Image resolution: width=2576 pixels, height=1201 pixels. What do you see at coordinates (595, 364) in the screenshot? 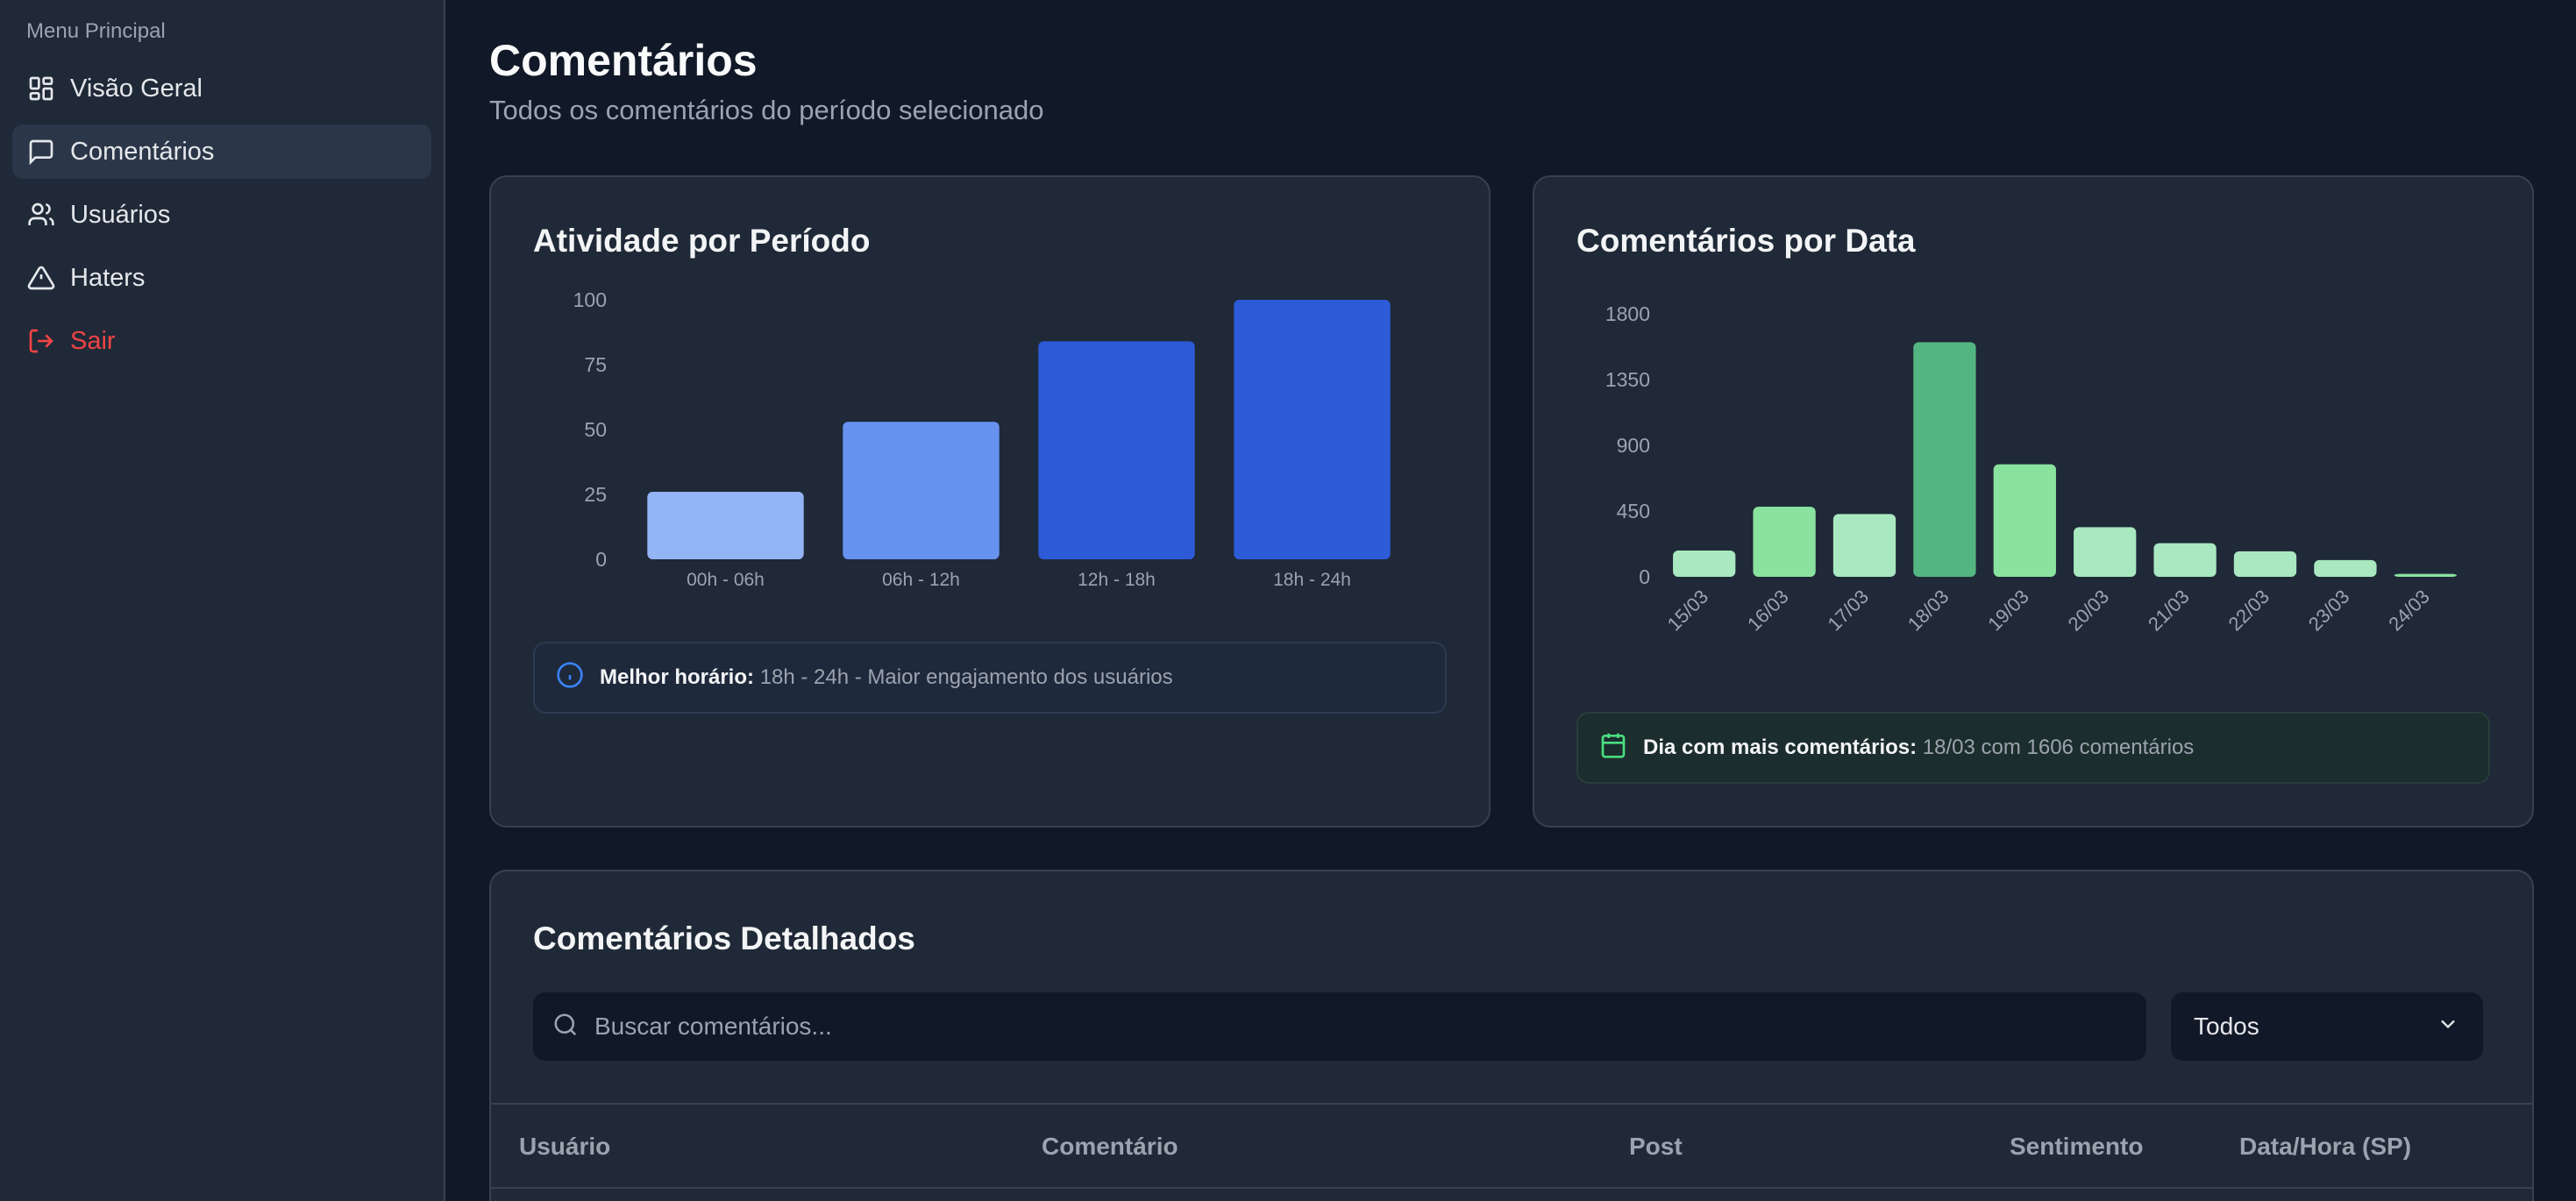
I see `y-tick-label: 75` at bounding box center [595, 364].